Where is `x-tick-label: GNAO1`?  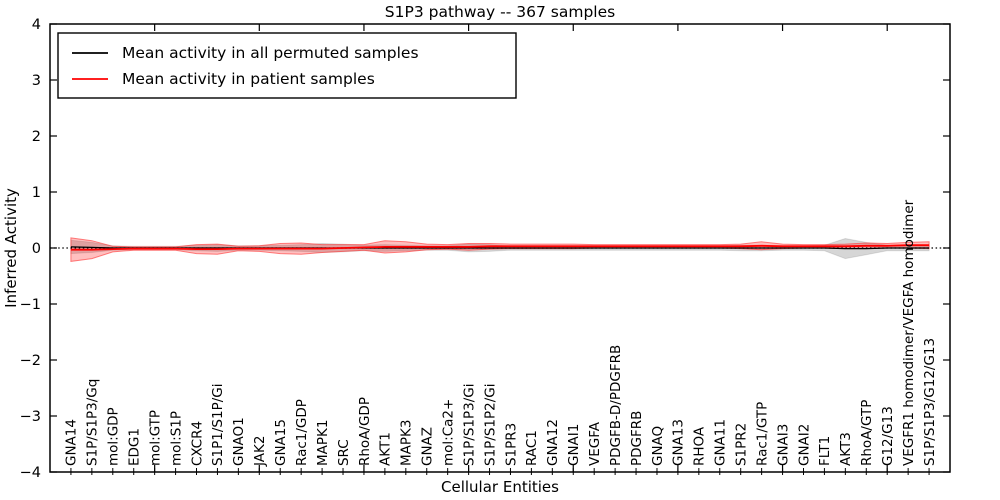
x-tick-label: GNAO1 is located at coordinates (239, 441).